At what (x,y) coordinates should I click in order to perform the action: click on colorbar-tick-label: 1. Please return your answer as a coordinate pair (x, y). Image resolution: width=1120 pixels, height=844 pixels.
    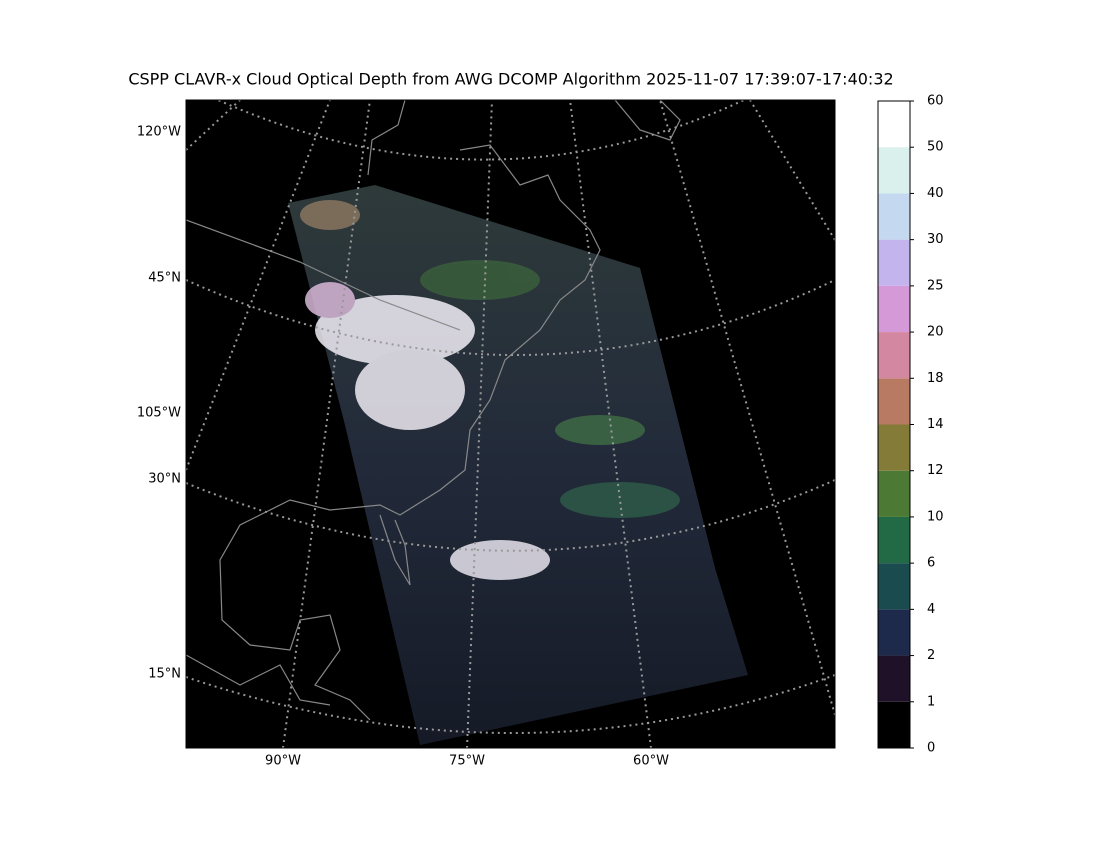
    Looking at the image, I should click on (931, 701).